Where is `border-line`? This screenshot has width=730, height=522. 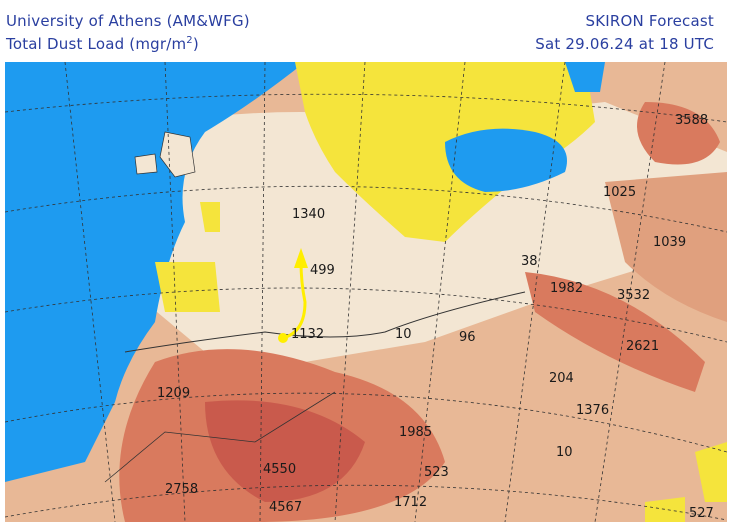
border-line is located at coordinates (220, 437).